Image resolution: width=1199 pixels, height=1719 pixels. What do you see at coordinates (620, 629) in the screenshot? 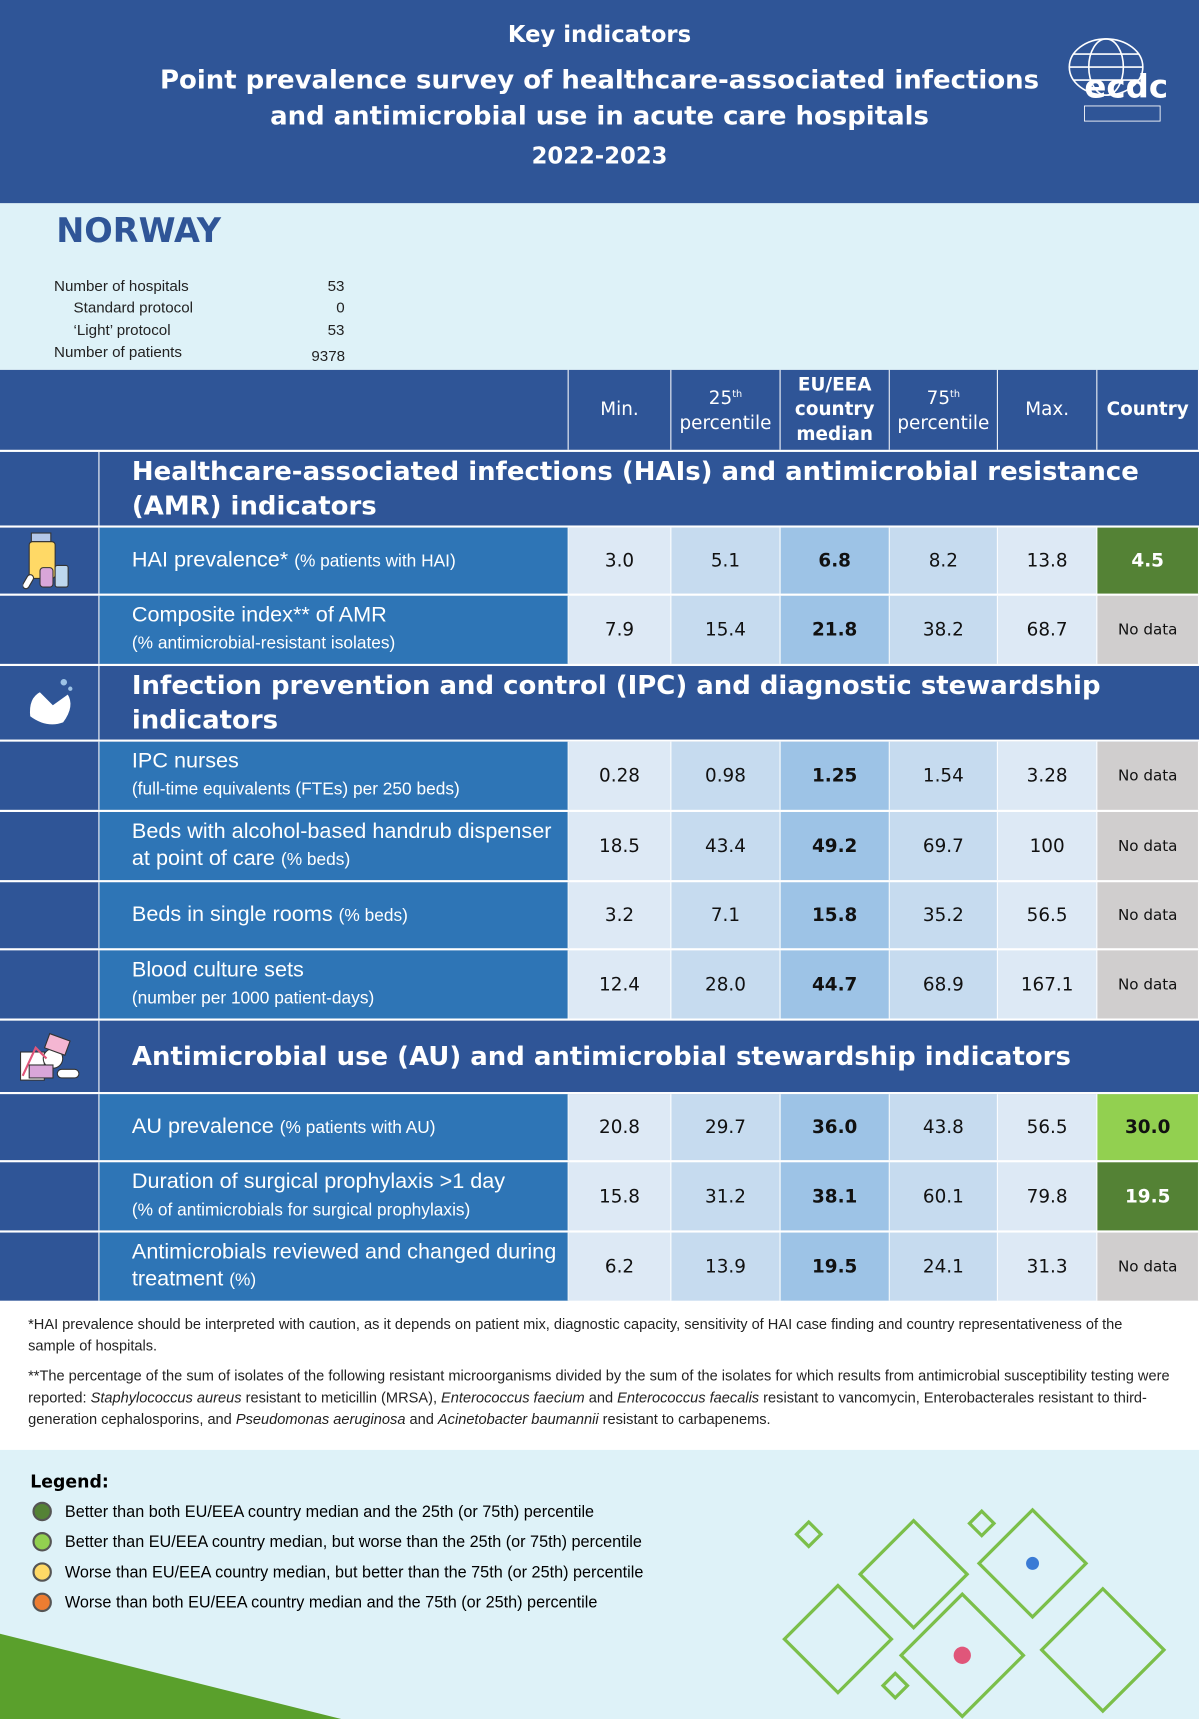
I see `value-cell: 7.9` at bounding box center [620, 629].